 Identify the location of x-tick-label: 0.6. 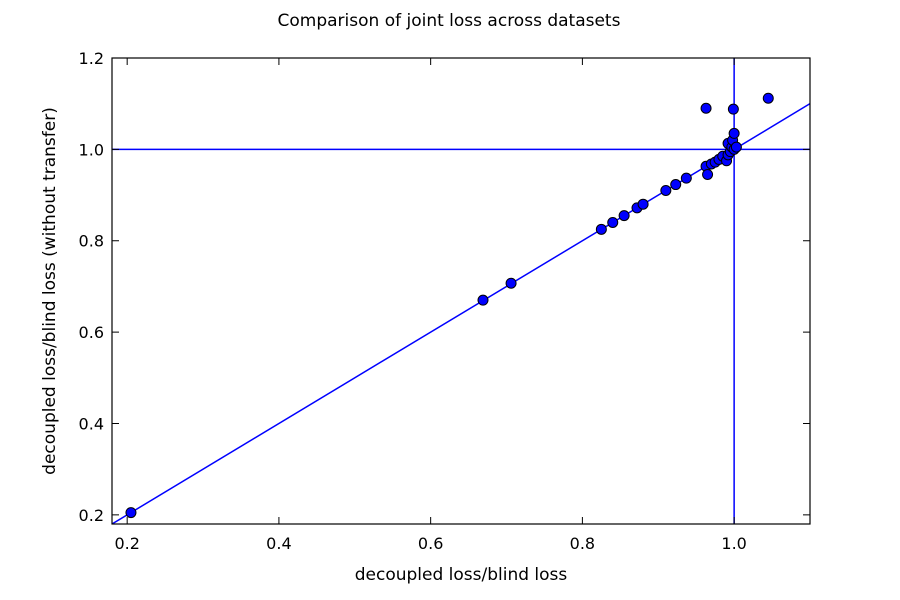
(430, 543).